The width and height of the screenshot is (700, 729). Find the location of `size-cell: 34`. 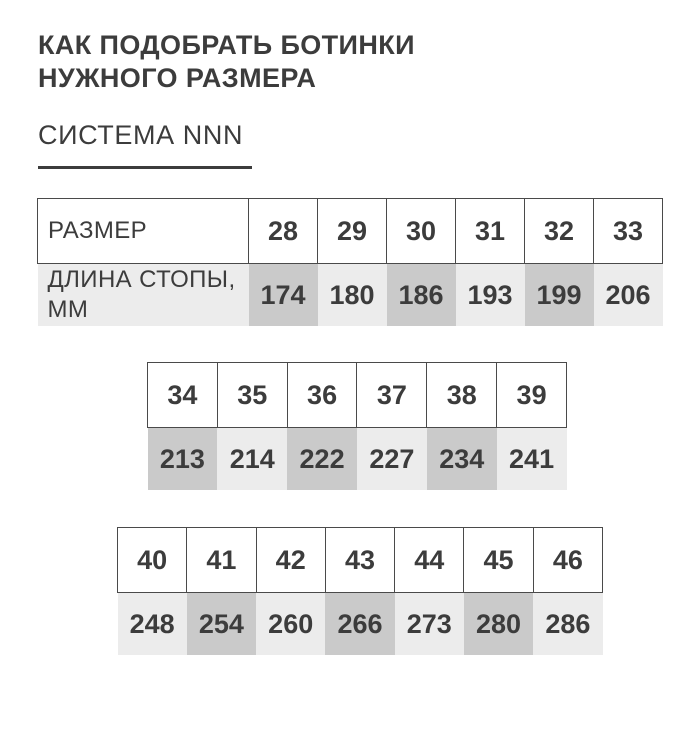

size-cell: 34 is located at coordinates (182, 395).